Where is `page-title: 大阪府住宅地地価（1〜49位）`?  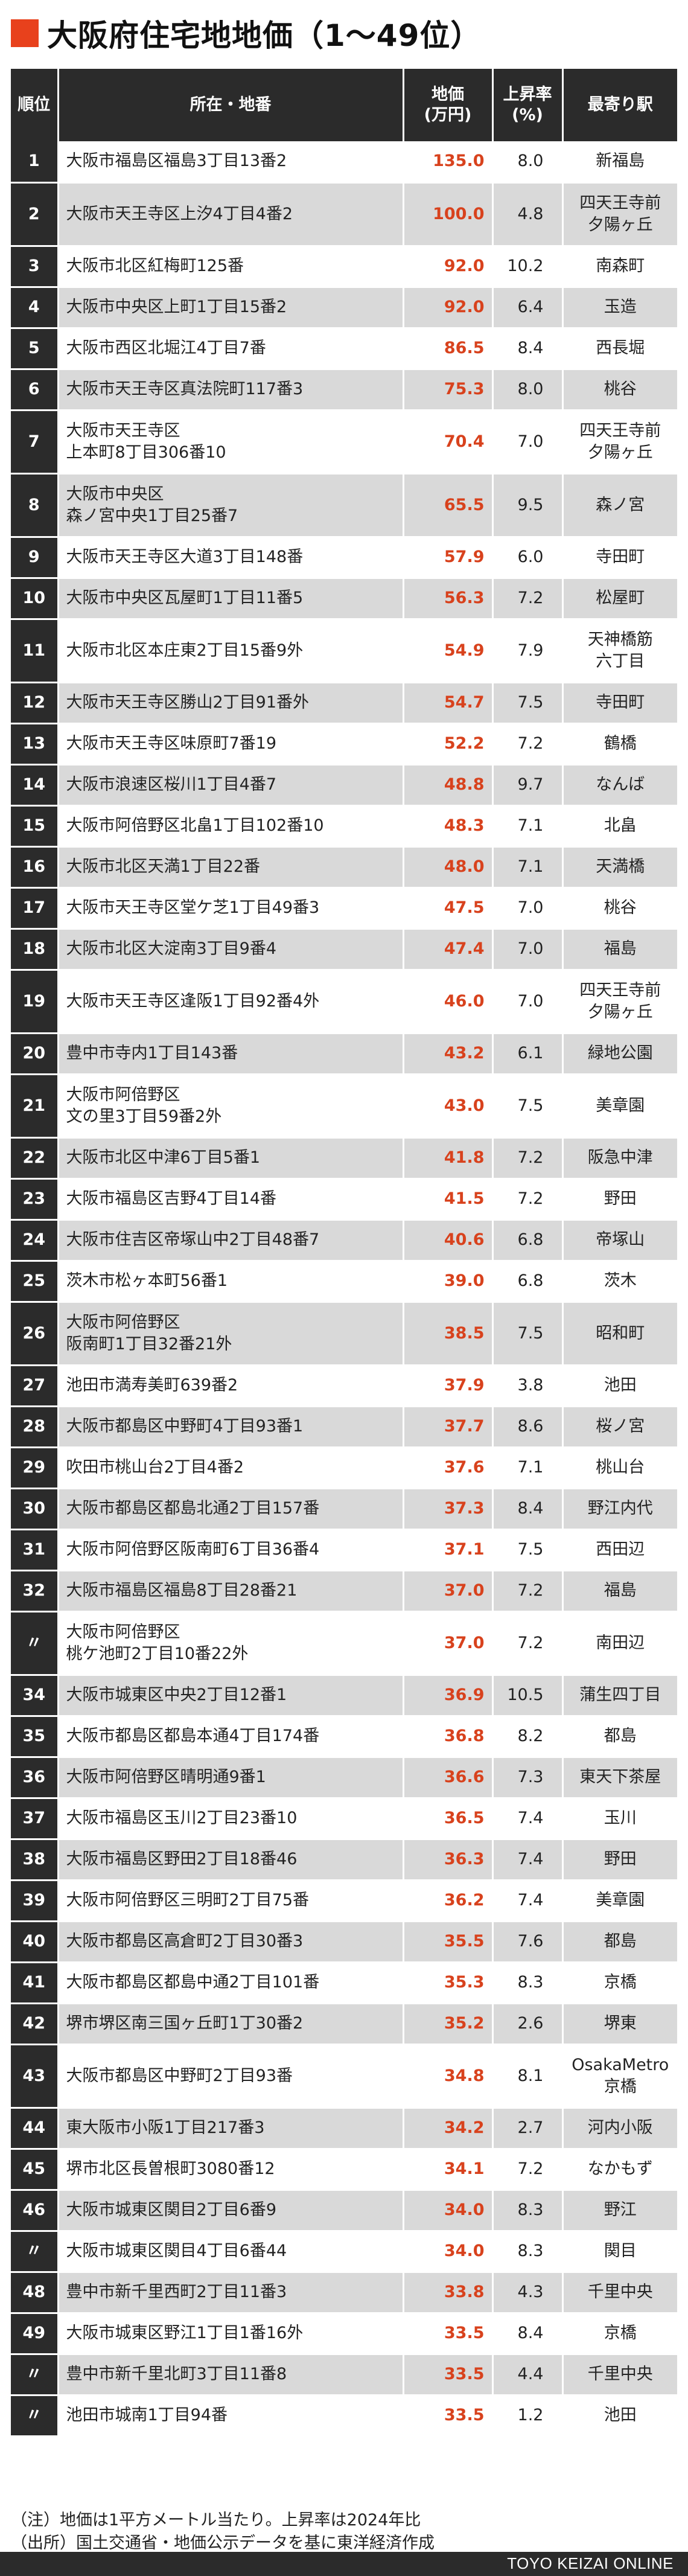
page-title: 大阪府住宅地地価（1〜49位） is located at coordinates (264, 35).